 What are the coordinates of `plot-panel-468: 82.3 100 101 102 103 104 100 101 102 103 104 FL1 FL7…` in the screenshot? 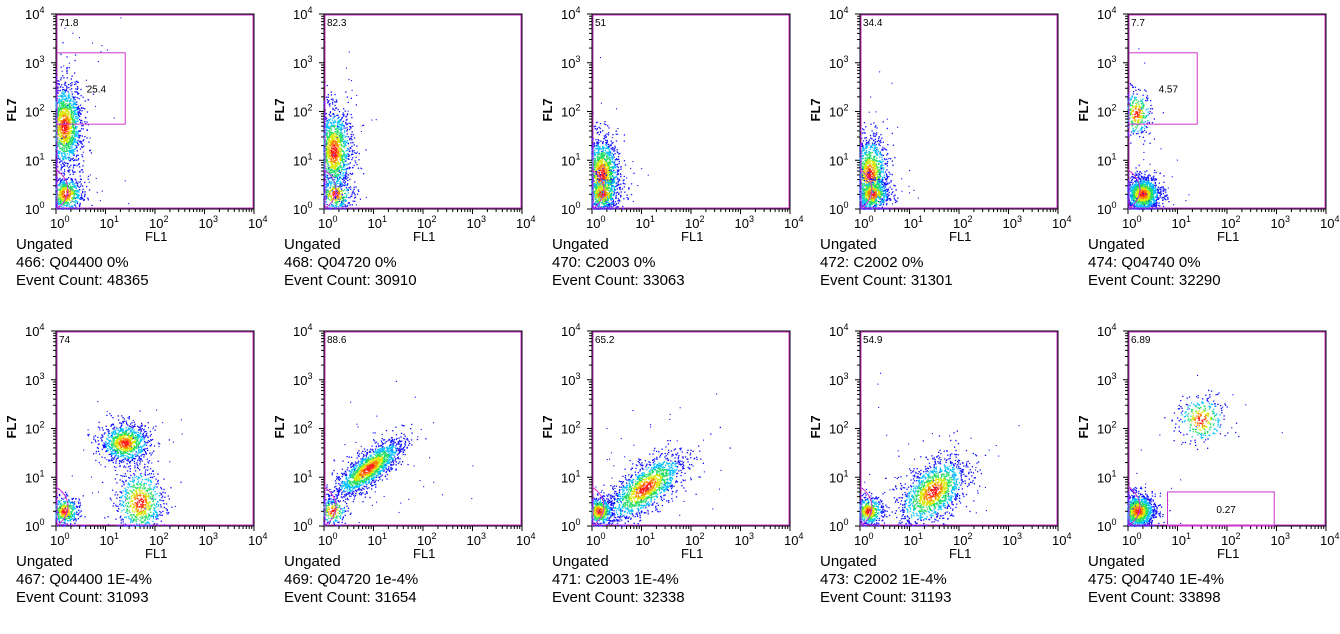 It's located at (402, 158).